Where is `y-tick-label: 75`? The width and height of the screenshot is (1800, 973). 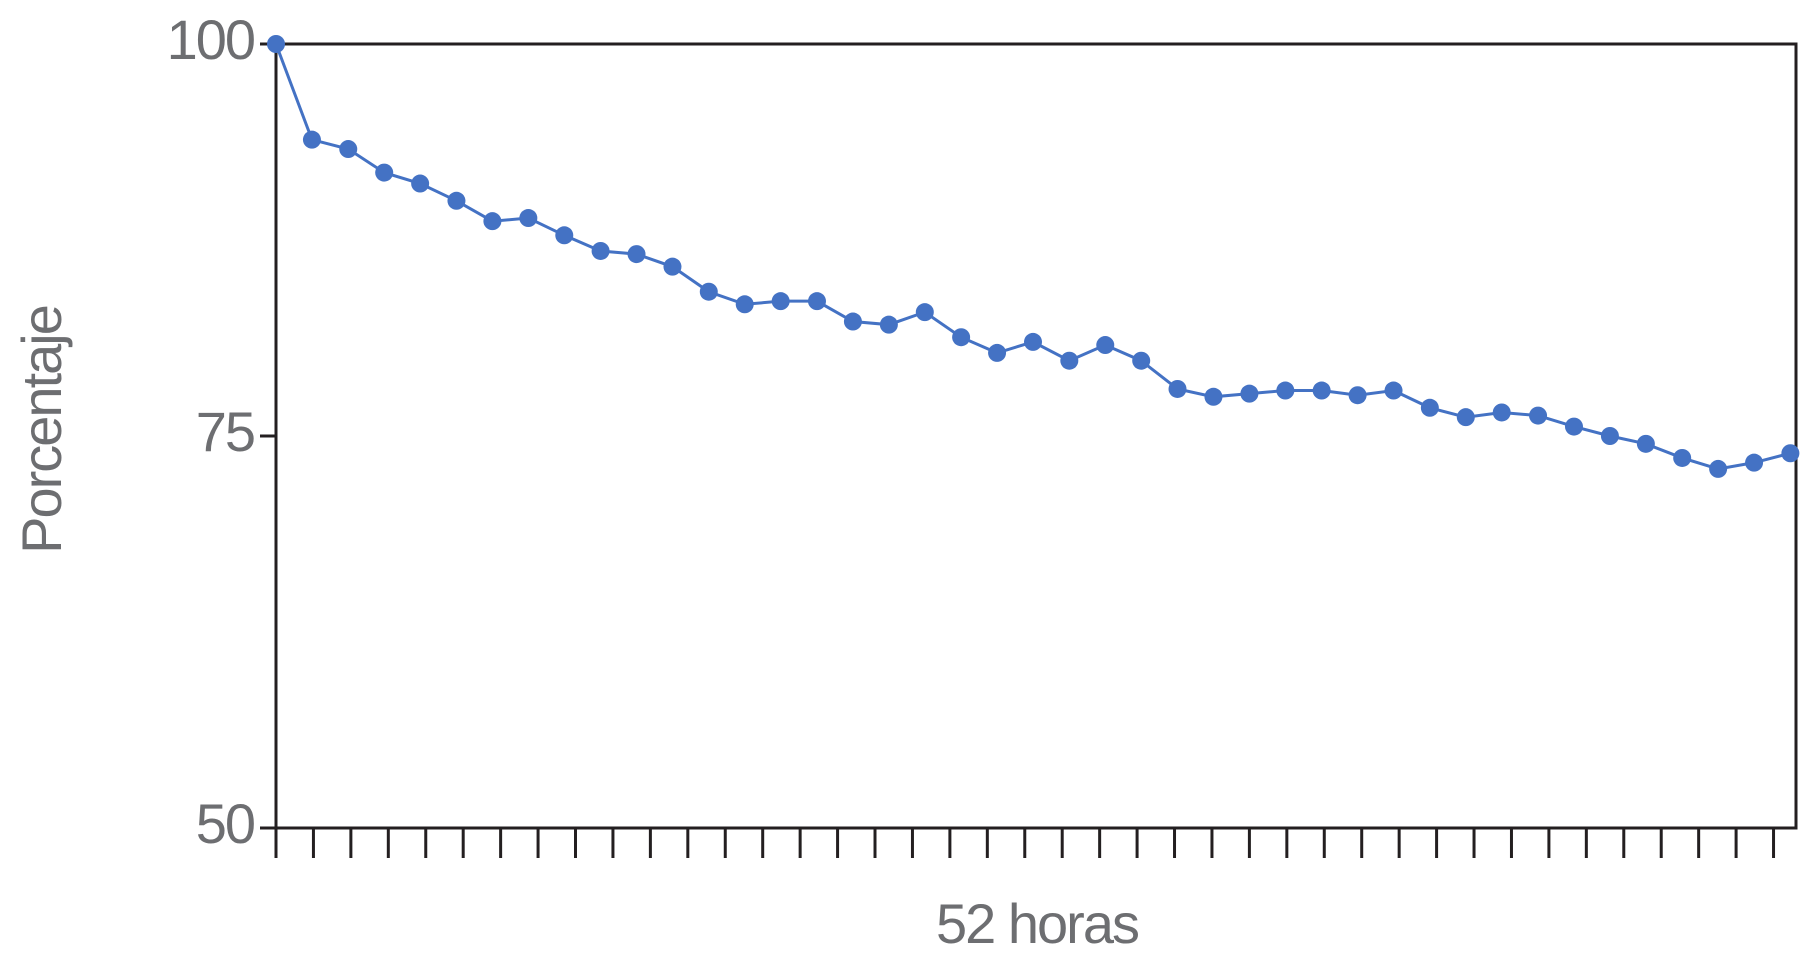 y-tick-label: 75 is located at coordinates (225, 431).